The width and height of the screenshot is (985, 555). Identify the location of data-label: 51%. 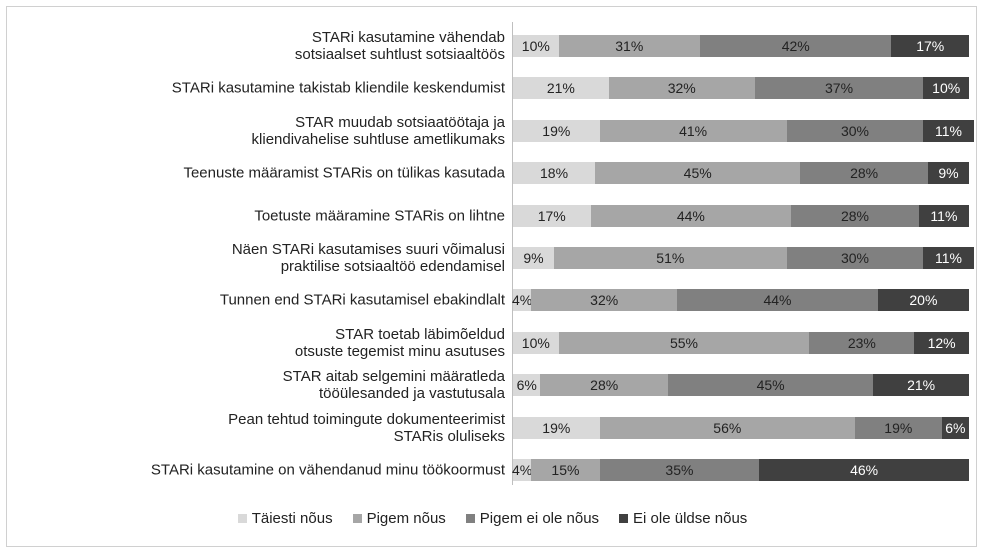
(670, 258).